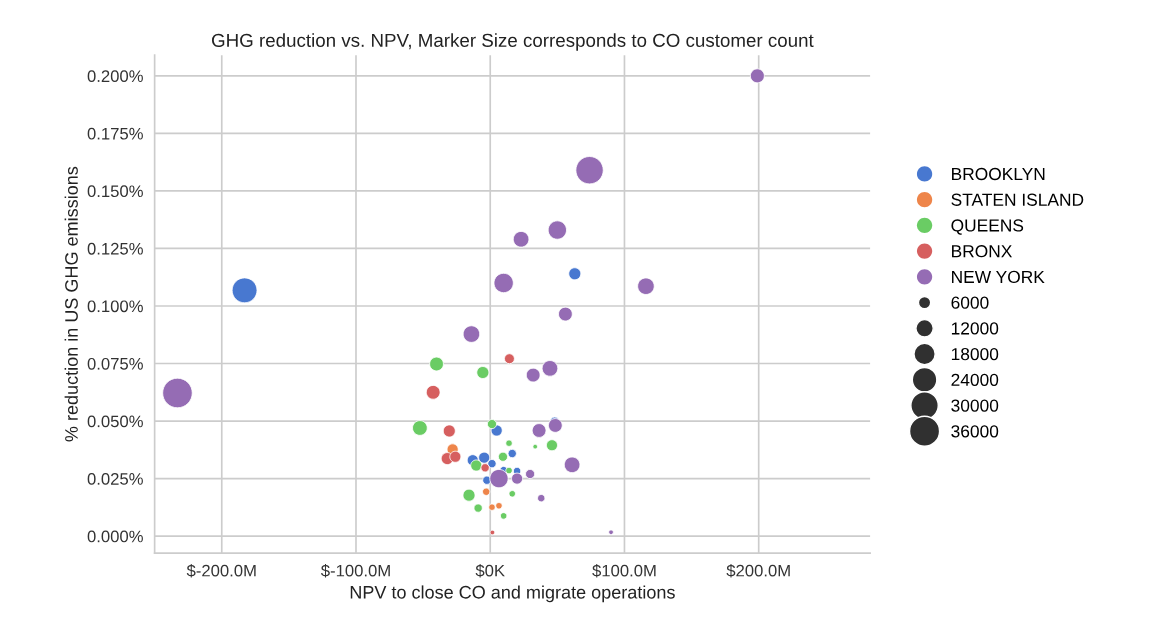 This screenshot has width=1154, height=641. What do you see at coordinates (115, 191) in the screenshot?
I see `y-tick-label: 0.150%` at bounding box center [115, 191].